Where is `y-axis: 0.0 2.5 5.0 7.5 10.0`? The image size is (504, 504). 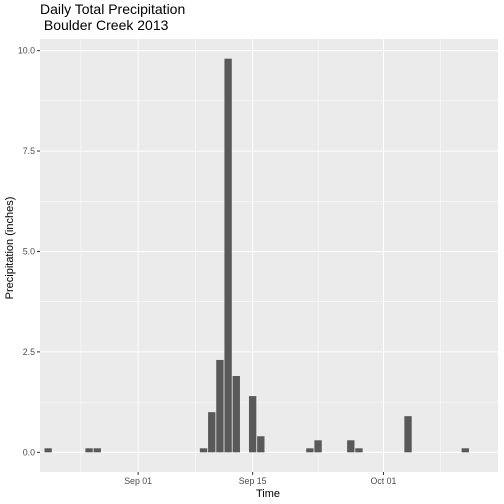 y-axis: 0.0 2.5 5.0 7.5 10.0 is located at coordinates (29, 251).